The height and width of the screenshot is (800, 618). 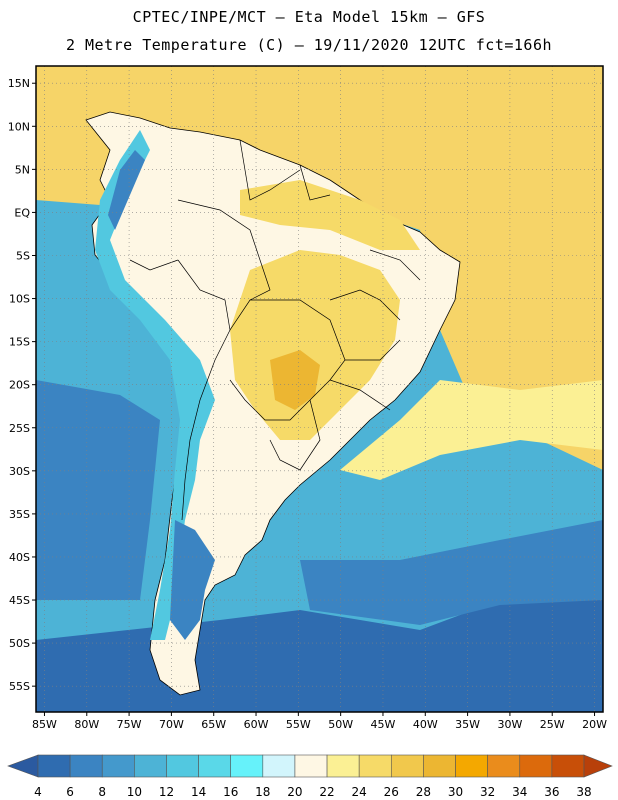 I want to click on colorbar-label: 26, so click(x=391, y=792).